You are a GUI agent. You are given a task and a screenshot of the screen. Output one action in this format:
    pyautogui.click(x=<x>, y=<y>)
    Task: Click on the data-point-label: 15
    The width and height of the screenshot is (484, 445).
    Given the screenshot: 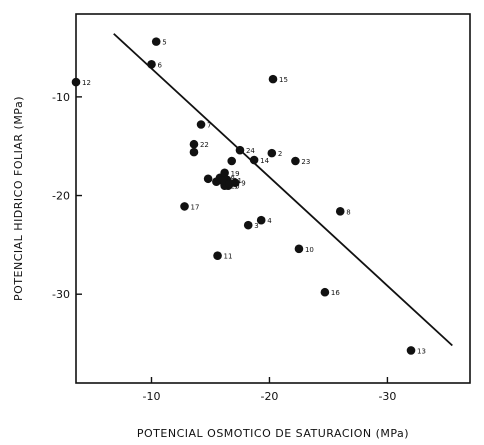 What is the action you would take?
    pyautogui.click(x=283, y=80)
    